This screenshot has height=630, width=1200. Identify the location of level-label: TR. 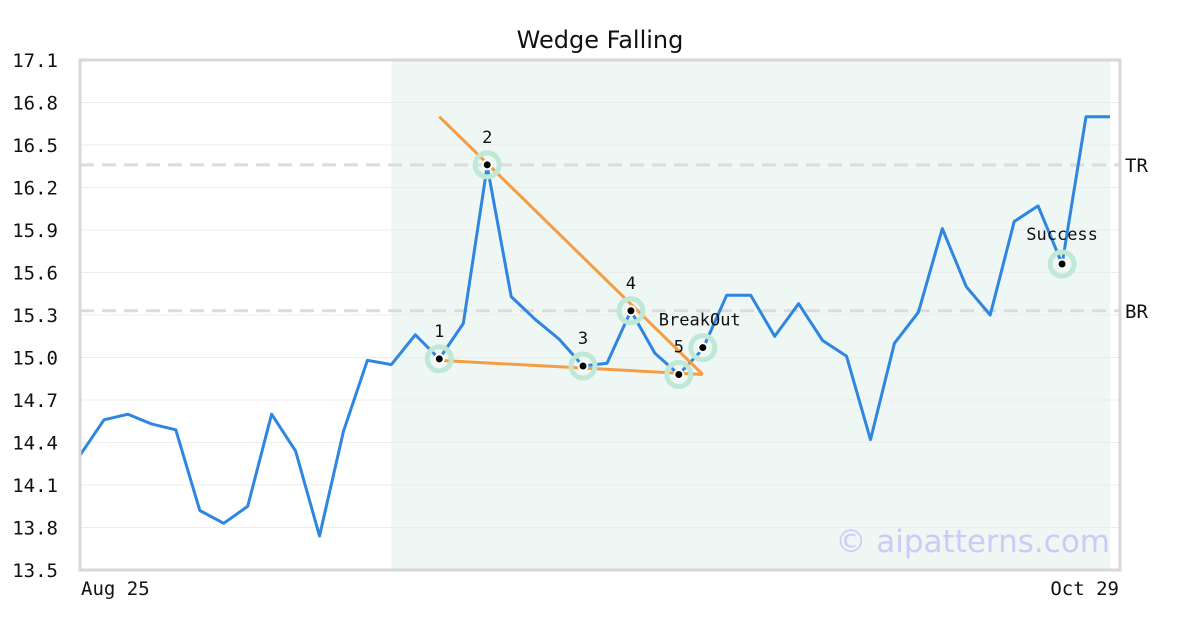
(1136, 166).